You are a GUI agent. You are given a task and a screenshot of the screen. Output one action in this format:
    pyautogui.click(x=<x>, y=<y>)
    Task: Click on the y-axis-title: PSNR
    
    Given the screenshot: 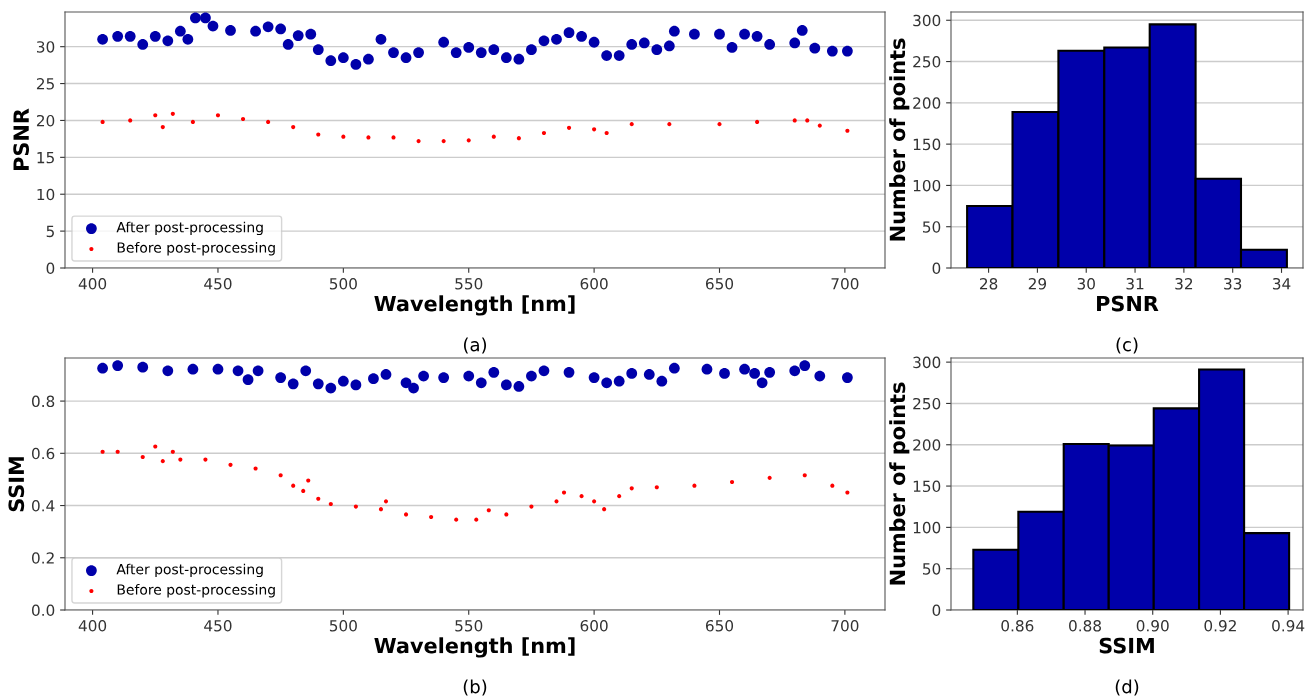 What is the action you would take?
    pyautogui.click(x=21, y=139)
    